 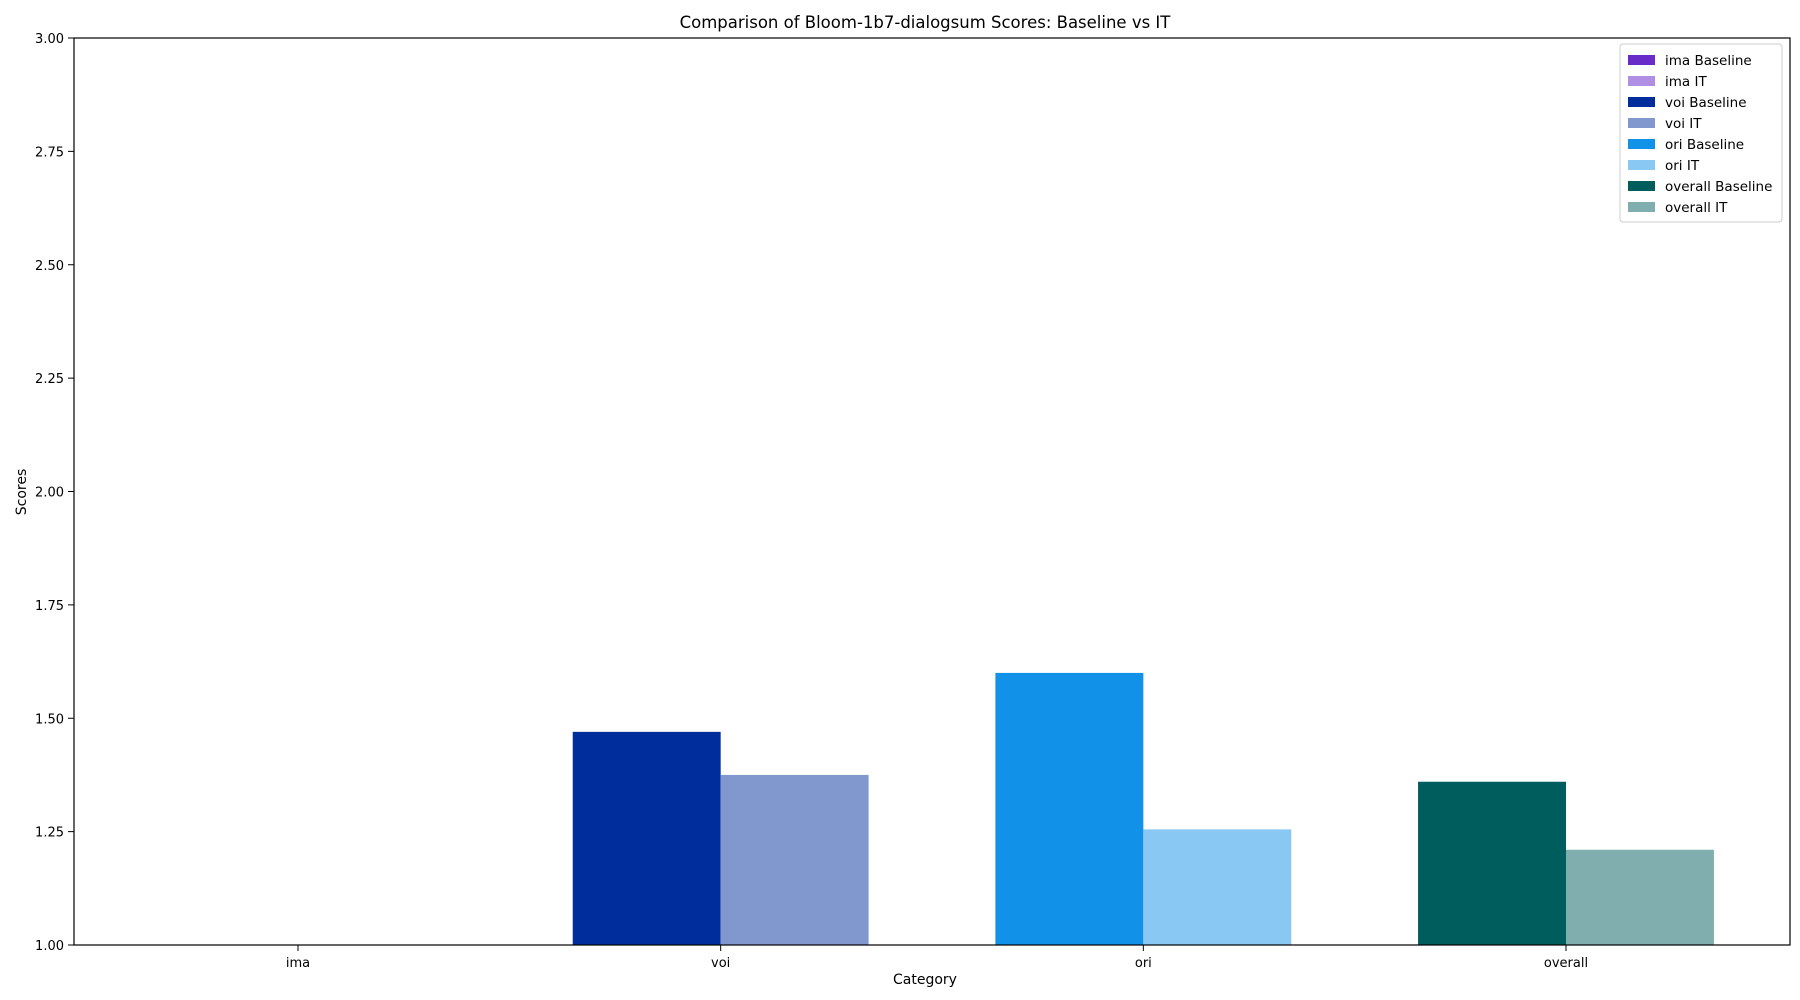 I want to click on y-tick-label: 1.75, so click(x=49, y=606).